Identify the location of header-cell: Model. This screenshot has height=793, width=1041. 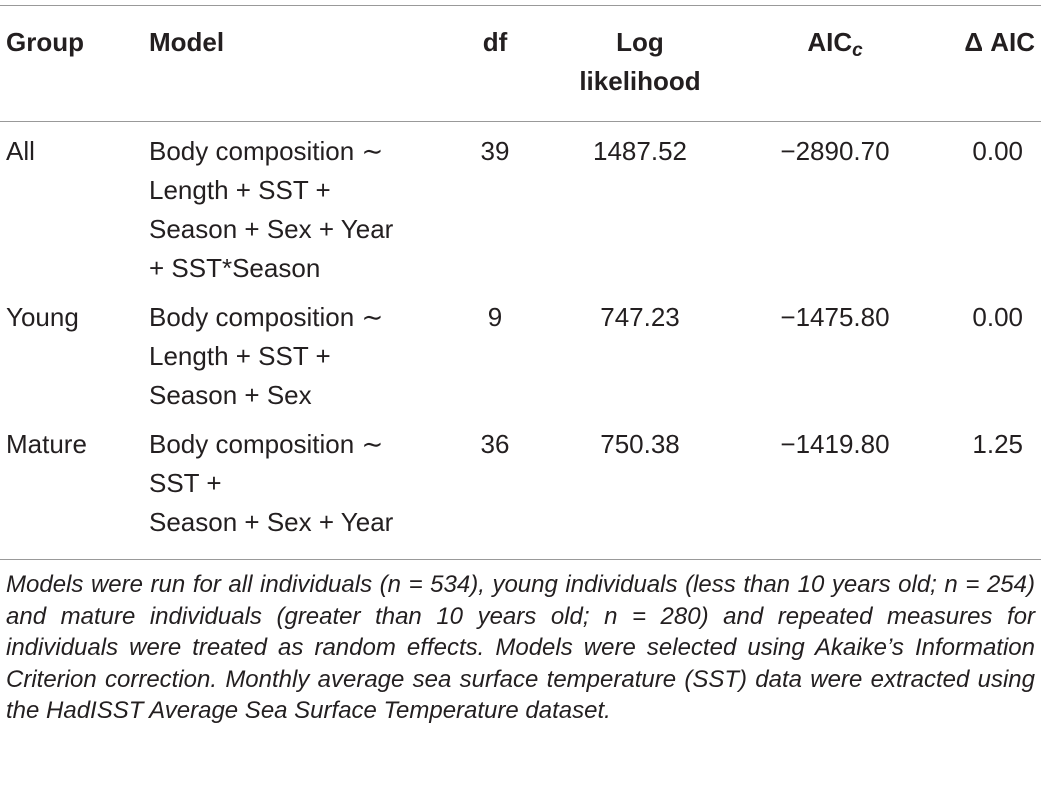
(295, 63).